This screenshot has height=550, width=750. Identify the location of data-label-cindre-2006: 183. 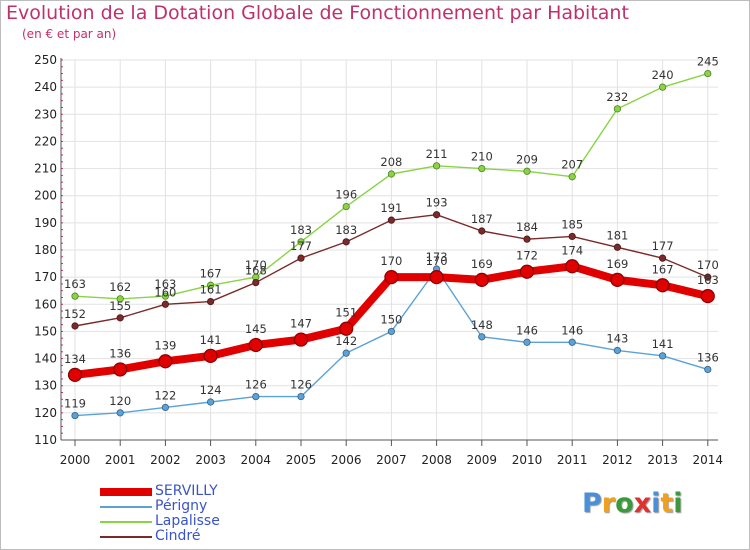
(346, 230).